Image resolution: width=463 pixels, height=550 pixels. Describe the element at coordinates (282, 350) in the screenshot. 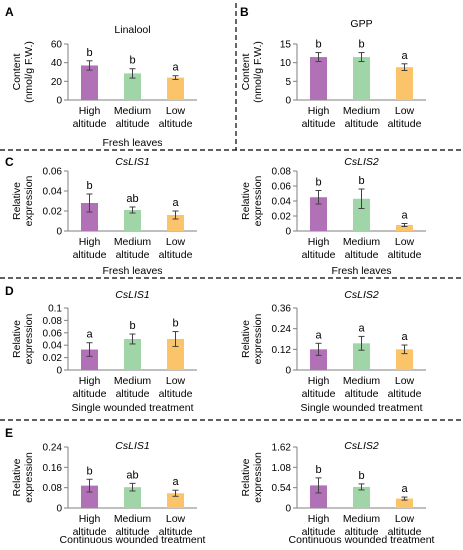

I see `y-tick-label: 0.12` at that location.